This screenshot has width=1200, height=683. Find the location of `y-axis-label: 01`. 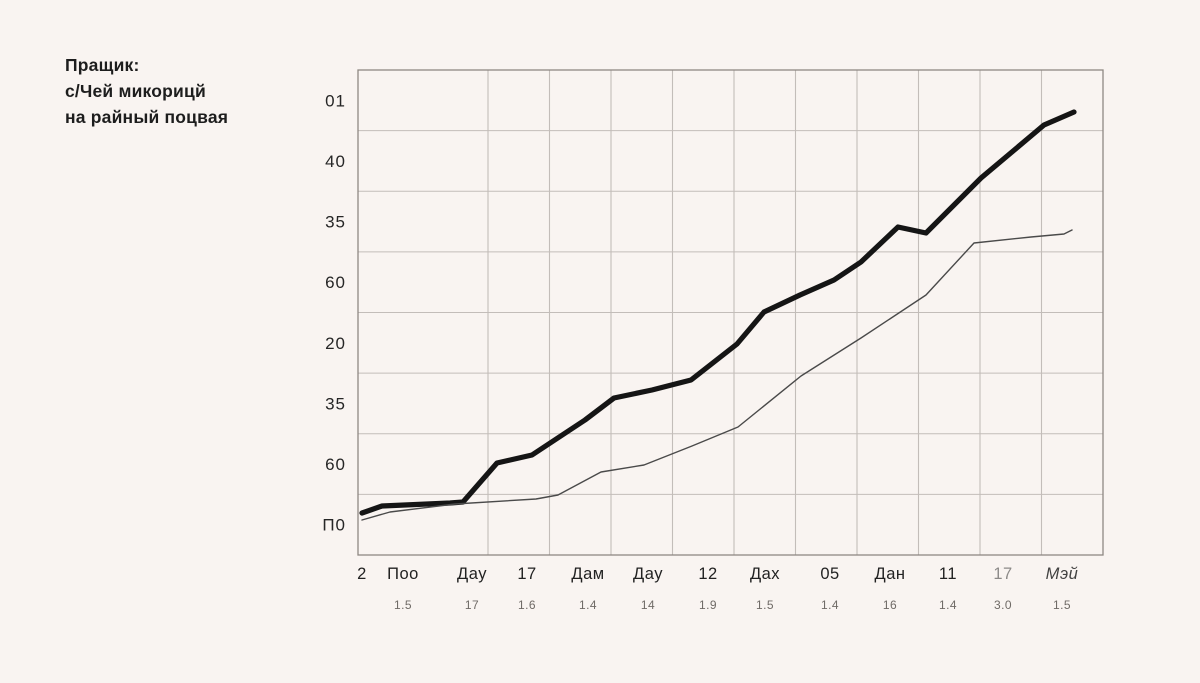

y-axis-label: 01 is located at coordinates (335, 100).